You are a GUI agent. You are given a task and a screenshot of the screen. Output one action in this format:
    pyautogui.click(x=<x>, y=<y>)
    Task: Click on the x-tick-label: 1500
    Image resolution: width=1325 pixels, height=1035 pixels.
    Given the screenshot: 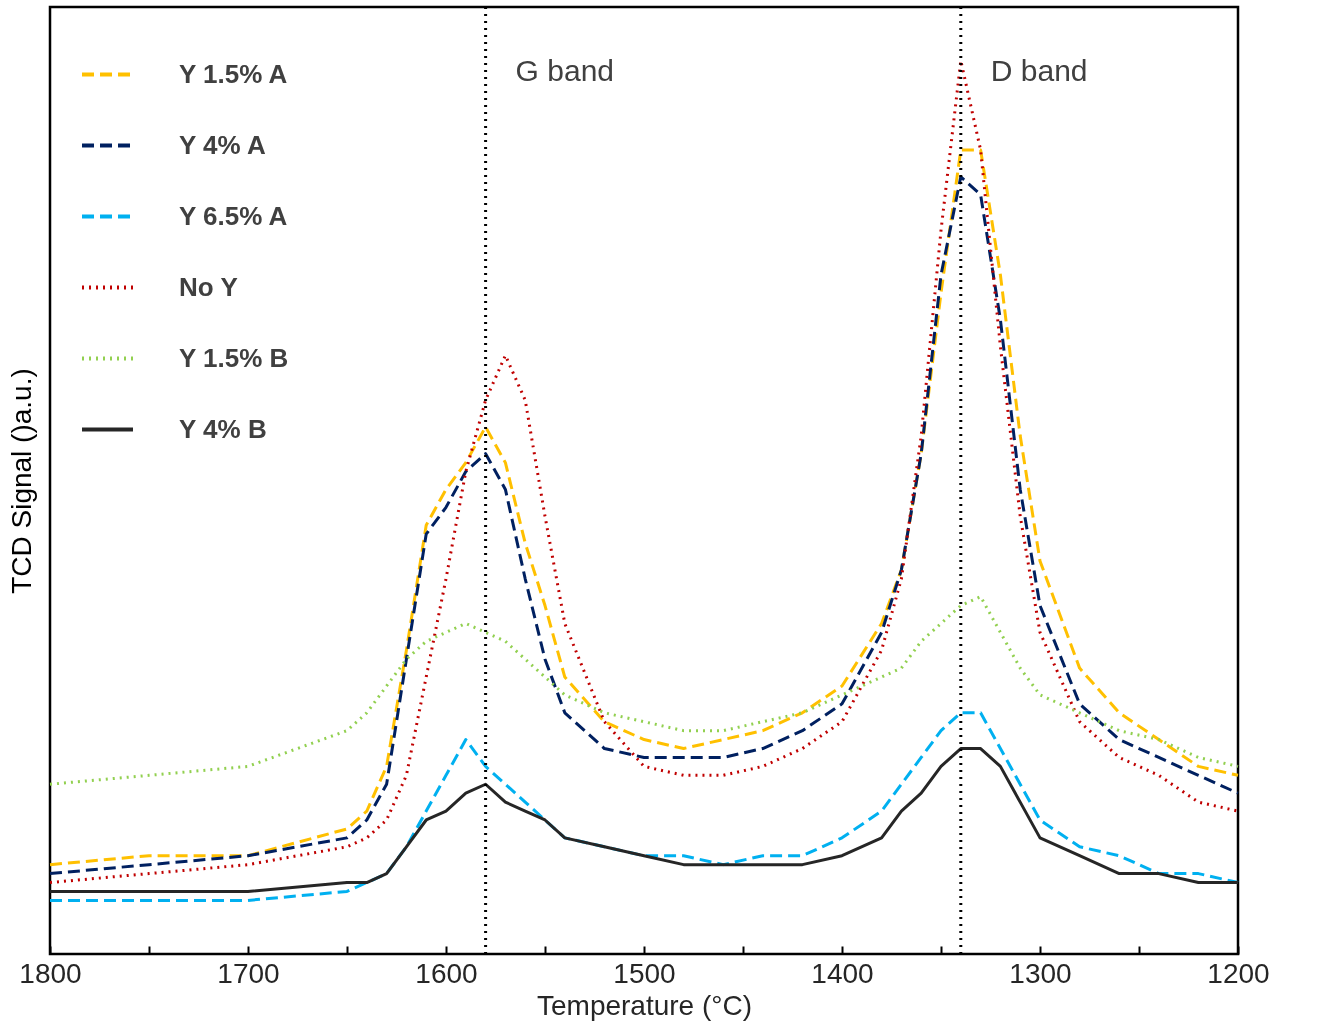 What is the action you would take?
    pyautogui.click(x=644, y=973)
    